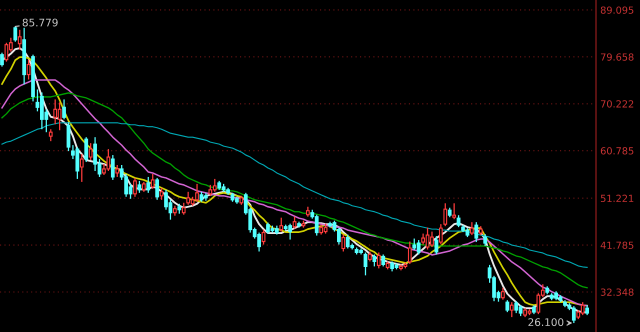 The height and width of the screenshot is (332, 640). I want to click on y-tick-label: 70.222, so click(617, 104).